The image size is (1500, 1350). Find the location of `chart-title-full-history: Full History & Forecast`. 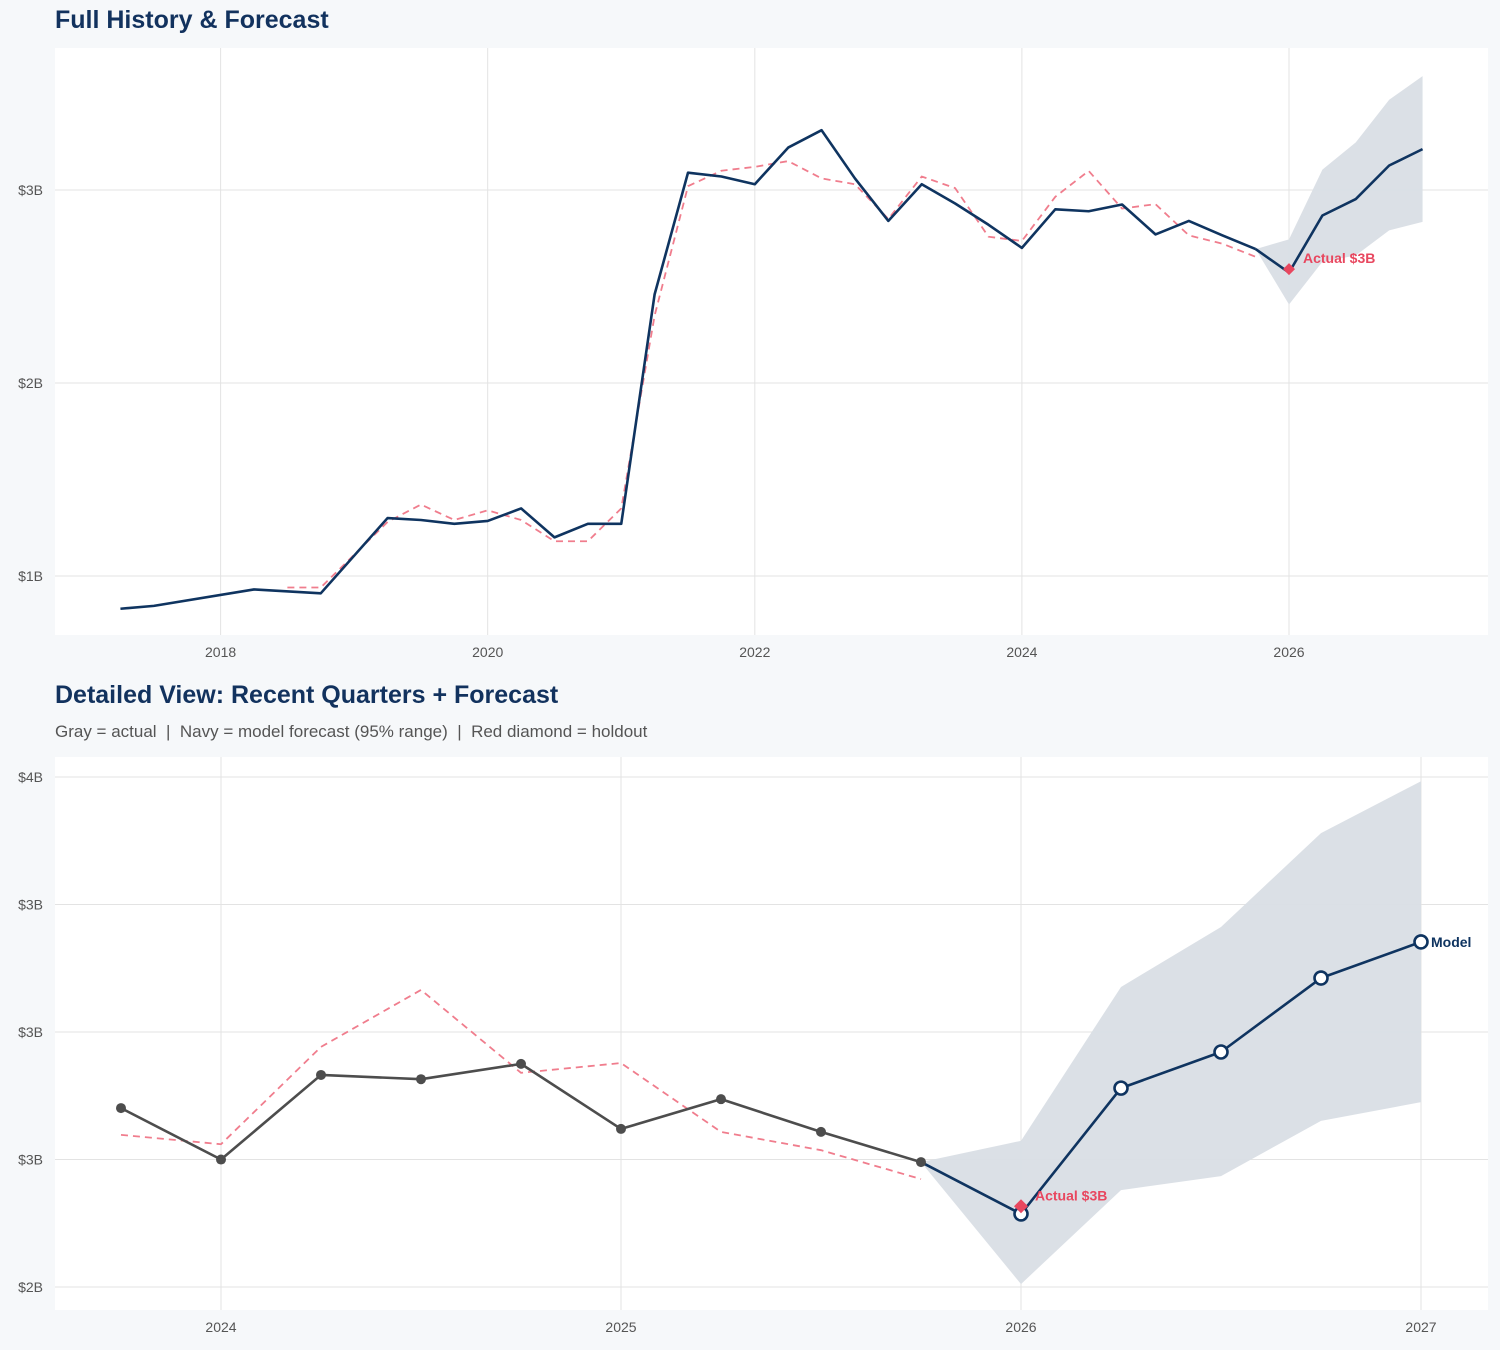

chart-title-full-history: Full History & Forecast is located at coordinates (192, 20).